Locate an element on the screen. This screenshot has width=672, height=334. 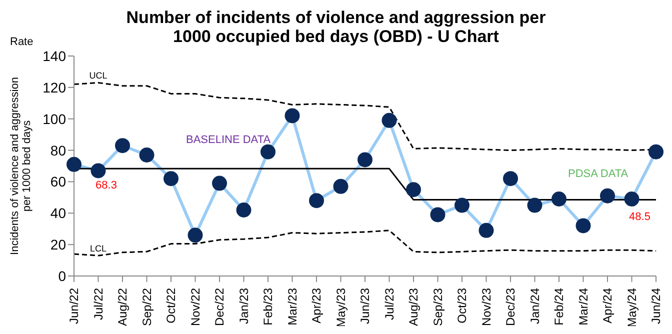
x-tick-label: Nov/22 is located at coordinates (195, 307).